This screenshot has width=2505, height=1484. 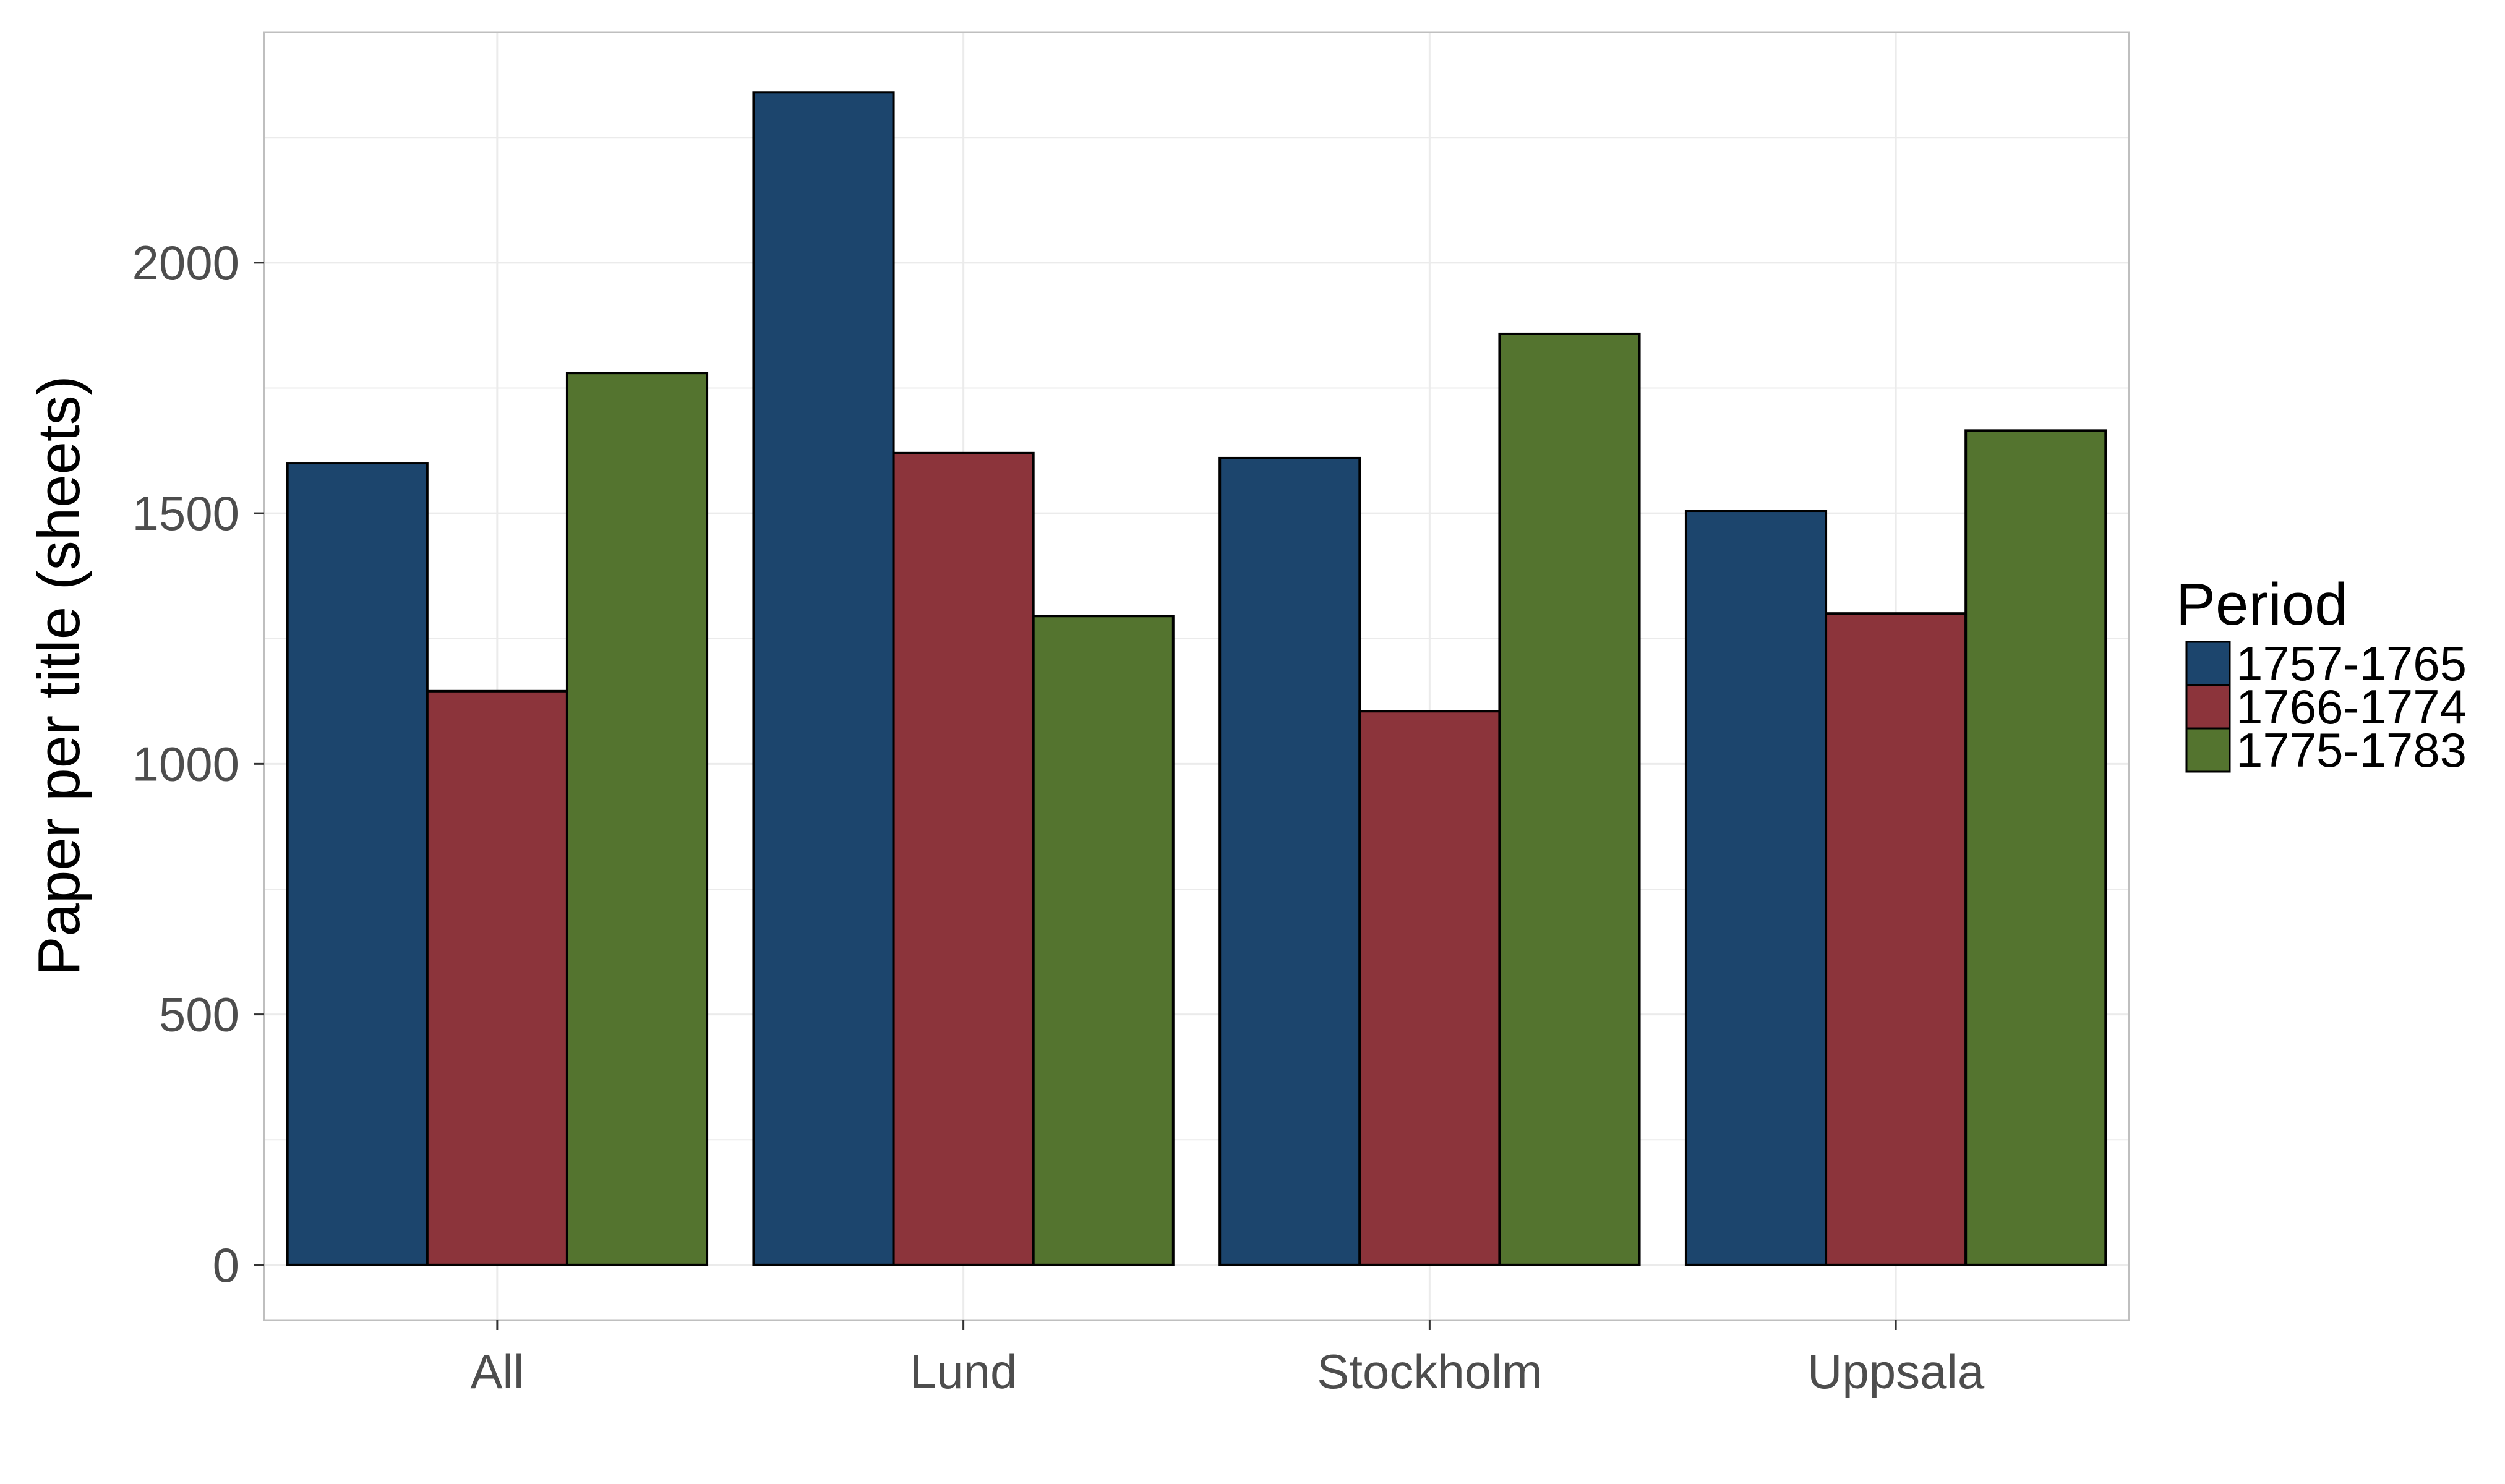 I want to click on x-tick-label: Stockholm, so click(x=1429, y=1371).